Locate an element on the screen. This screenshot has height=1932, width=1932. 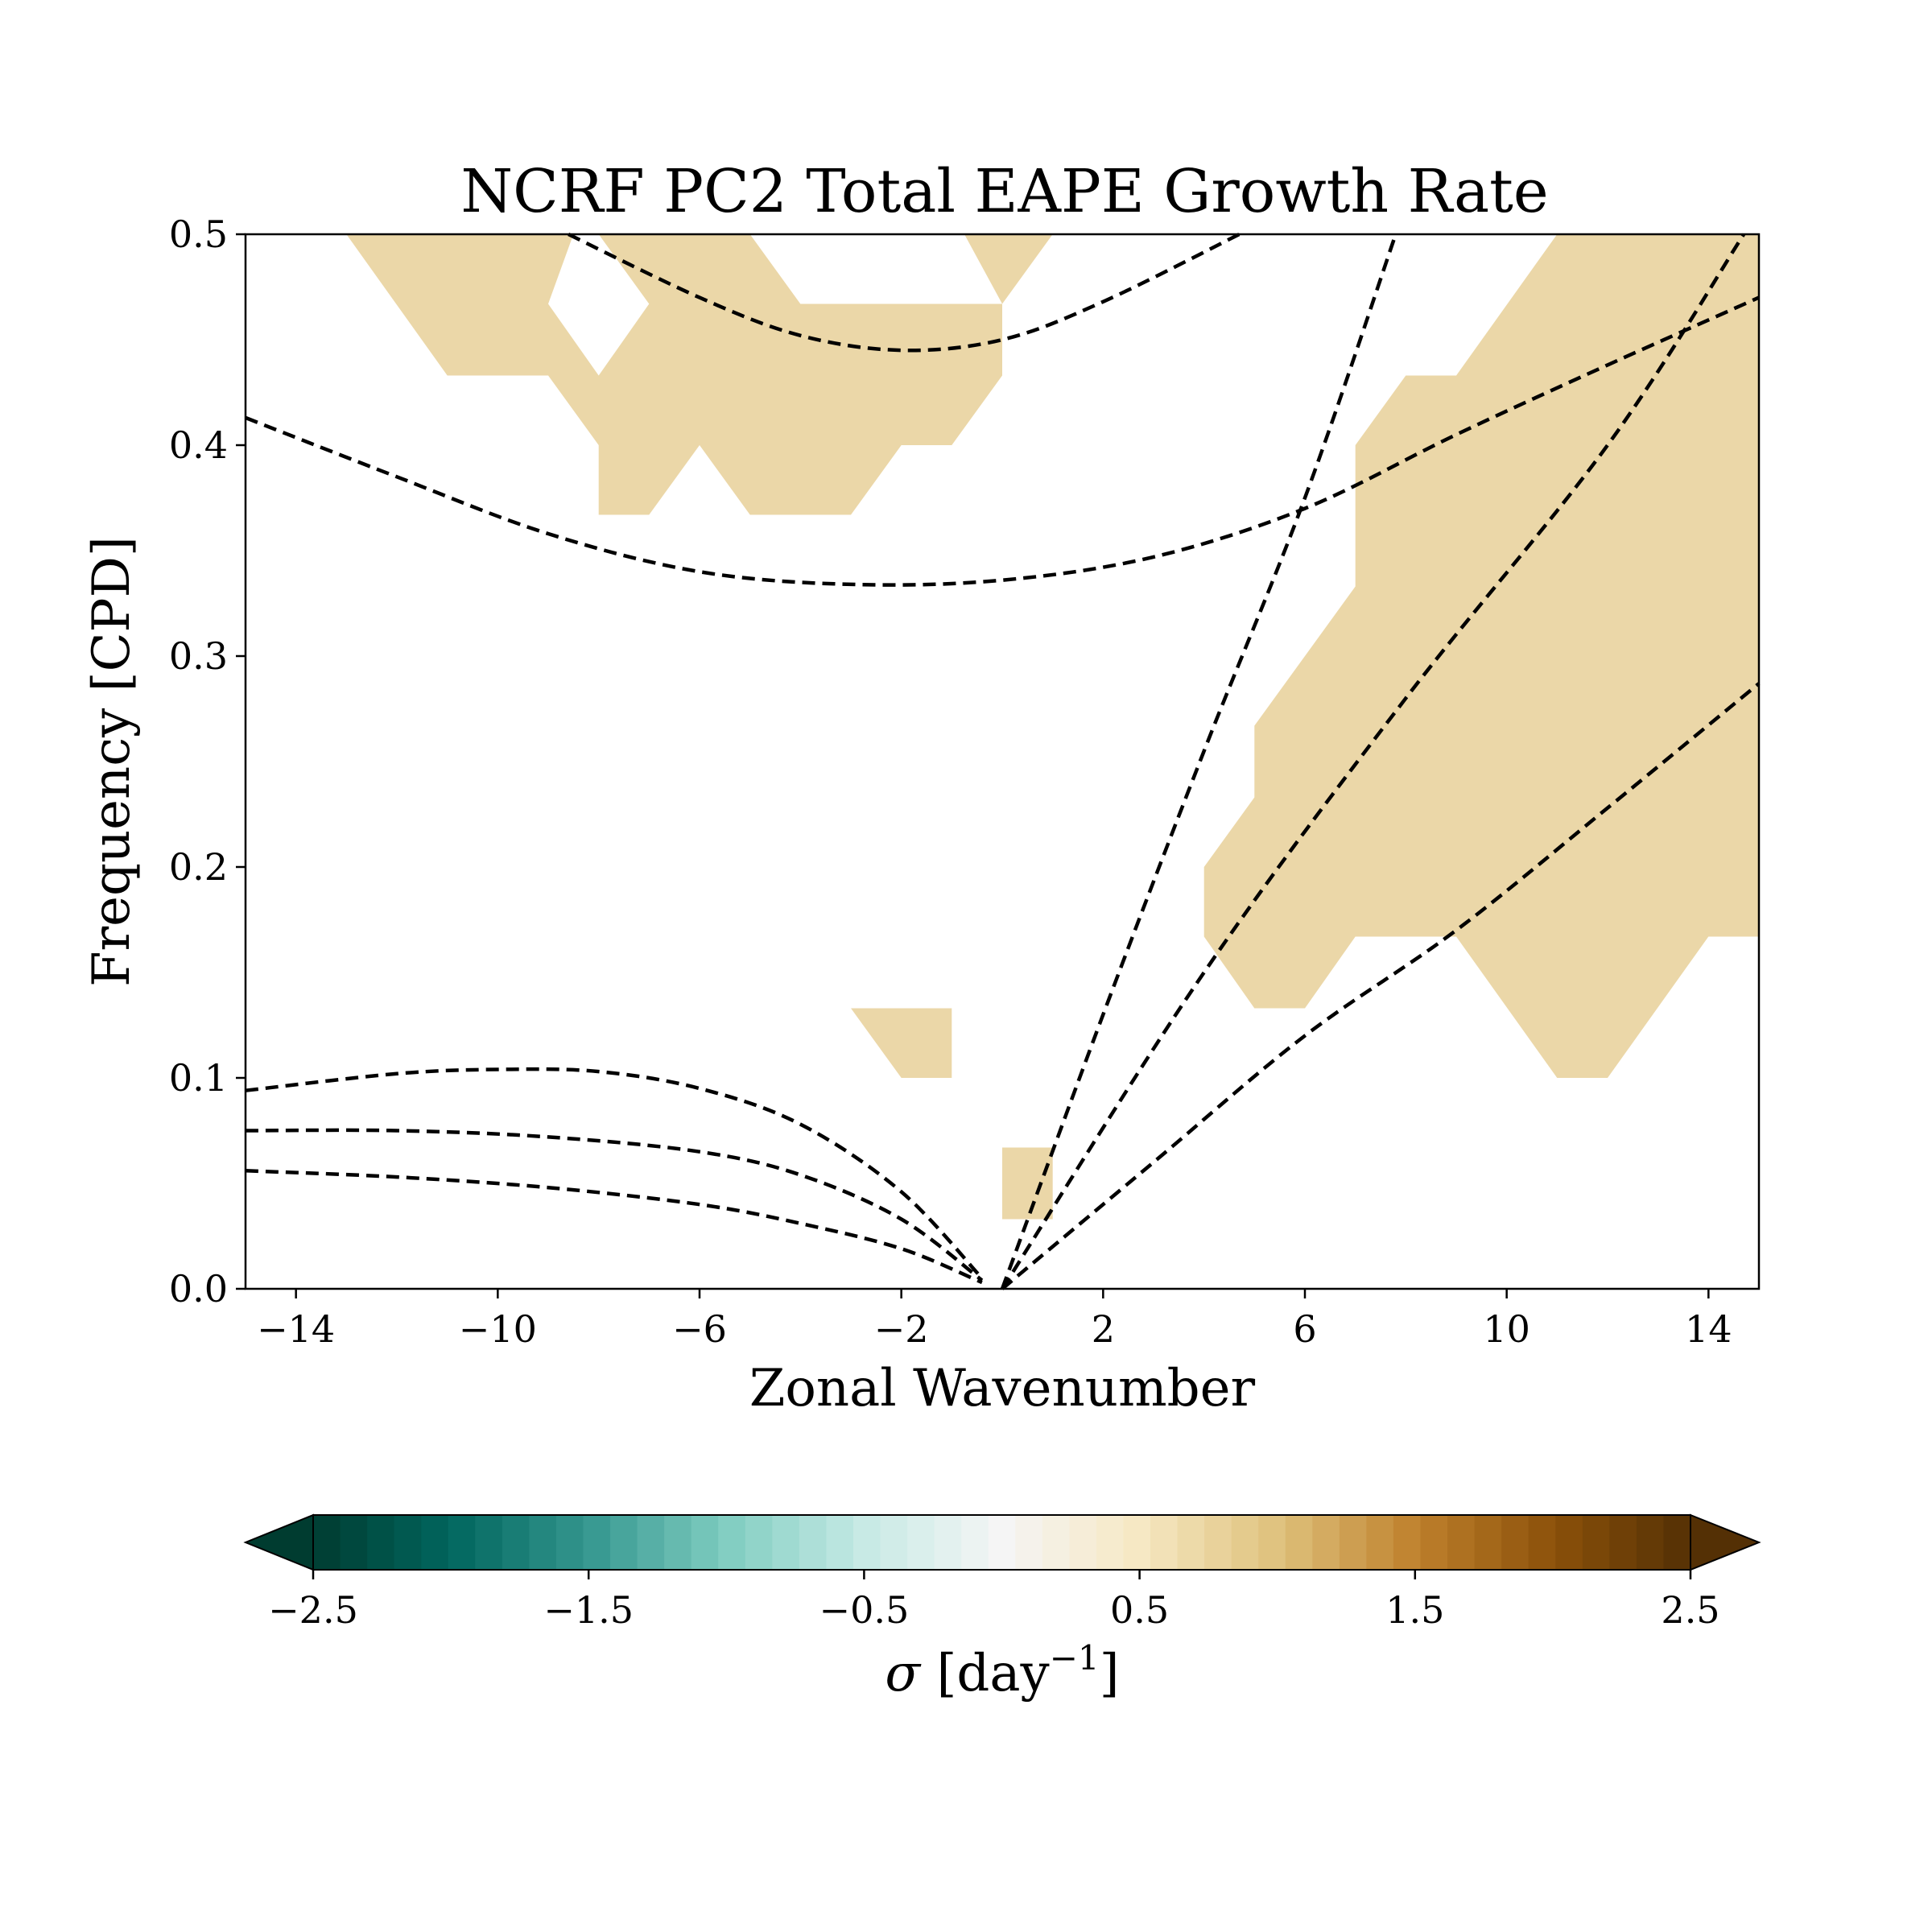
y-tick-label: 0.4 is located at coordinates (198, 445).